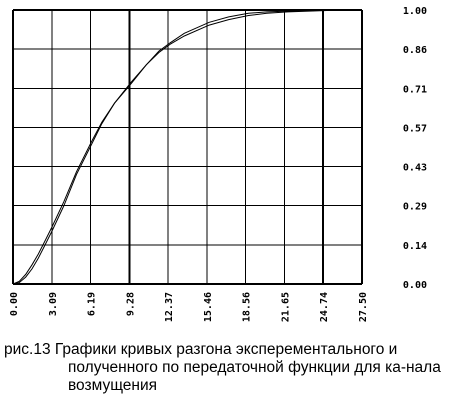 Image resolution: width=464 pixels, height=400 pixels. I want to click on y-tick-label: 0.14, so click(415, 246).